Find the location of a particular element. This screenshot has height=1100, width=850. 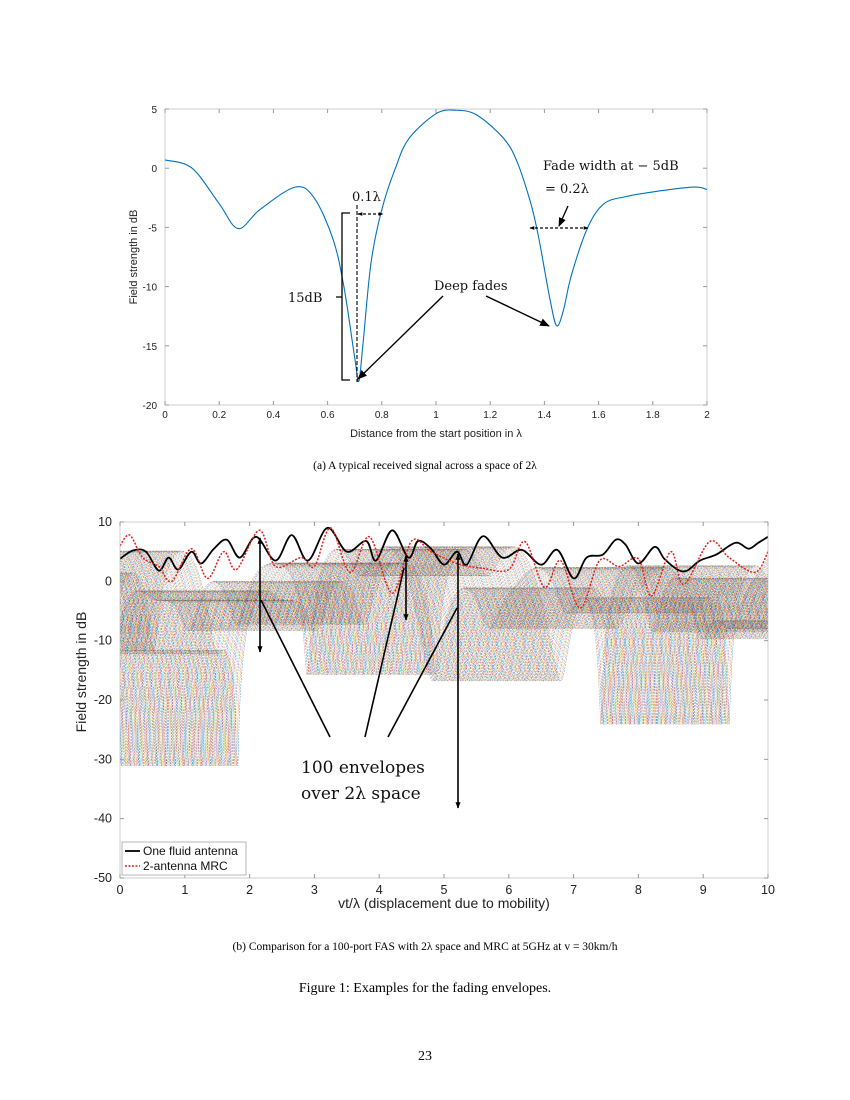

x-tick-label: 1.2 is located at coordinates (490, 415).